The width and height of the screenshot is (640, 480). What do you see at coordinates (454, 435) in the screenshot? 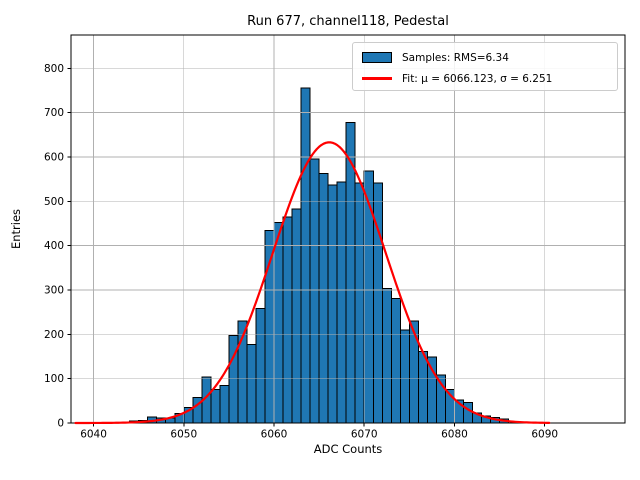
I see `x-tick-label: 6080` at bounding box center [454, 435].